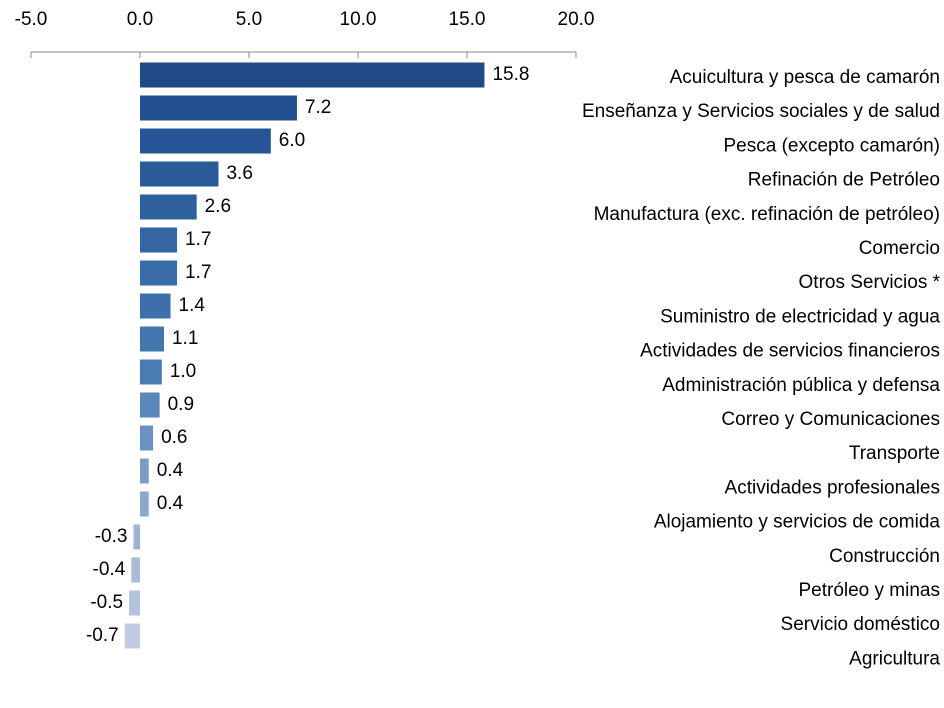 The width and height of the screenshot is (944, 708). Describe the element at coordinates (183, 371) in the screenshot. I see `data-label: 1.0` at that location.